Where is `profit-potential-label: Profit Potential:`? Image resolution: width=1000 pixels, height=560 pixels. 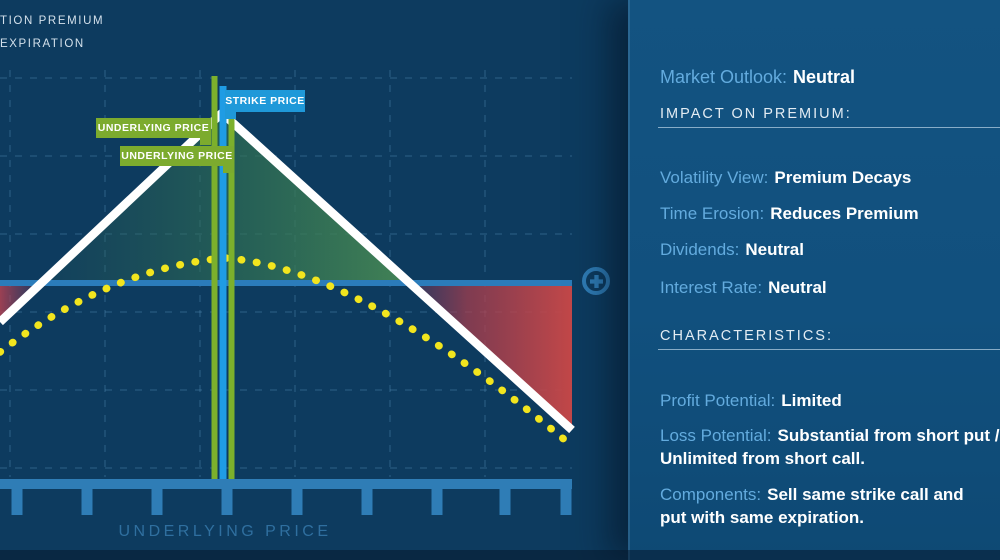 profit-potential-label: Profit Potential: is located at coordinates (718, 400).